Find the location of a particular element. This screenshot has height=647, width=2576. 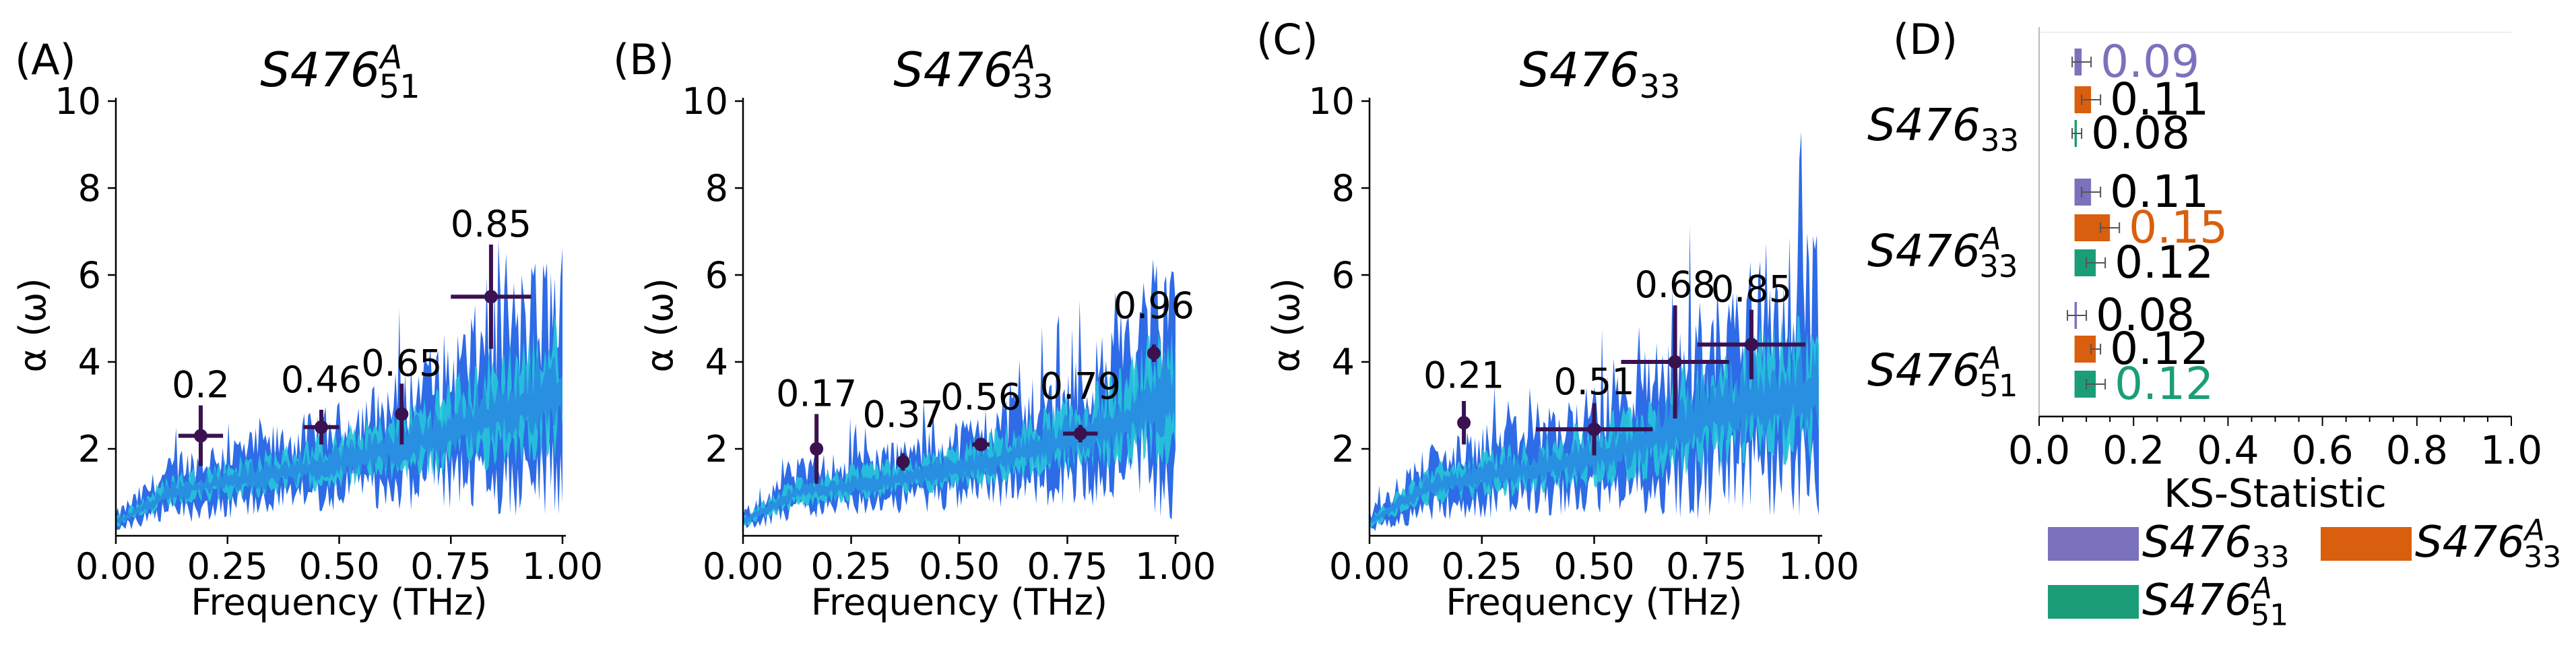

point-label: 0.17 is located at coordinates (817, 393).